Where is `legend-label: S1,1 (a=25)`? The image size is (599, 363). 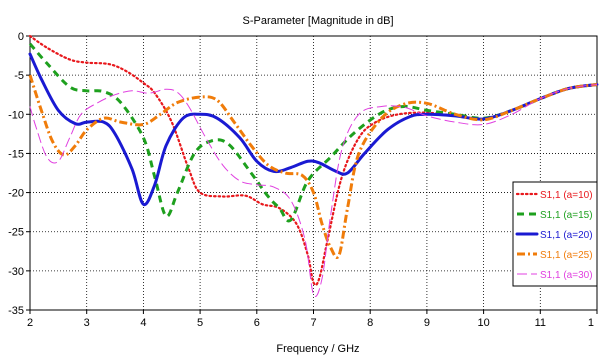 legend-label: S1,1 (a=25) is located at coordinates (566, 255).